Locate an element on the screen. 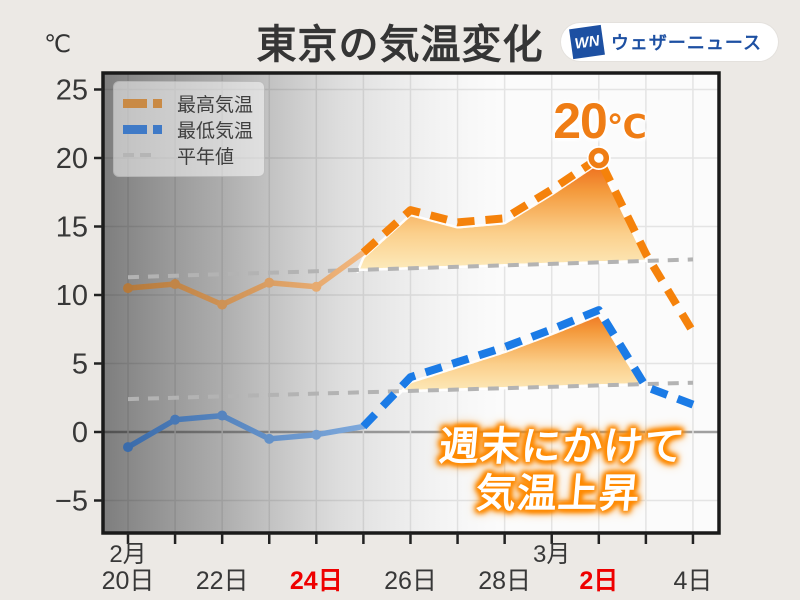  x-tick-label: 28日 is located at coordinates (504, 581).